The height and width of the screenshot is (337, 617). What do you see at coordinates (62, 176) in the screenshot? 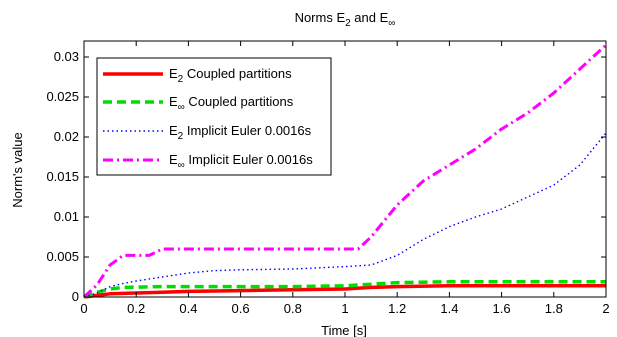
I see `y-tick-label: 0.015` at bounding box center [62, 176].